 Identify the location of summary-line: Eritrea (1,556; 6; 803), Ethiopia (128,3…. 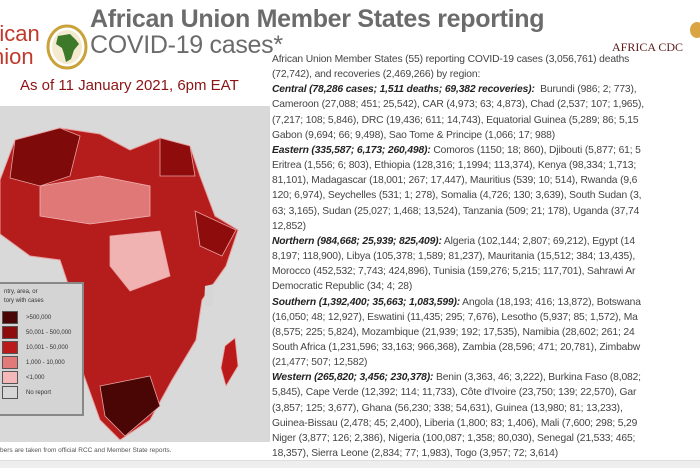
(486, 165).